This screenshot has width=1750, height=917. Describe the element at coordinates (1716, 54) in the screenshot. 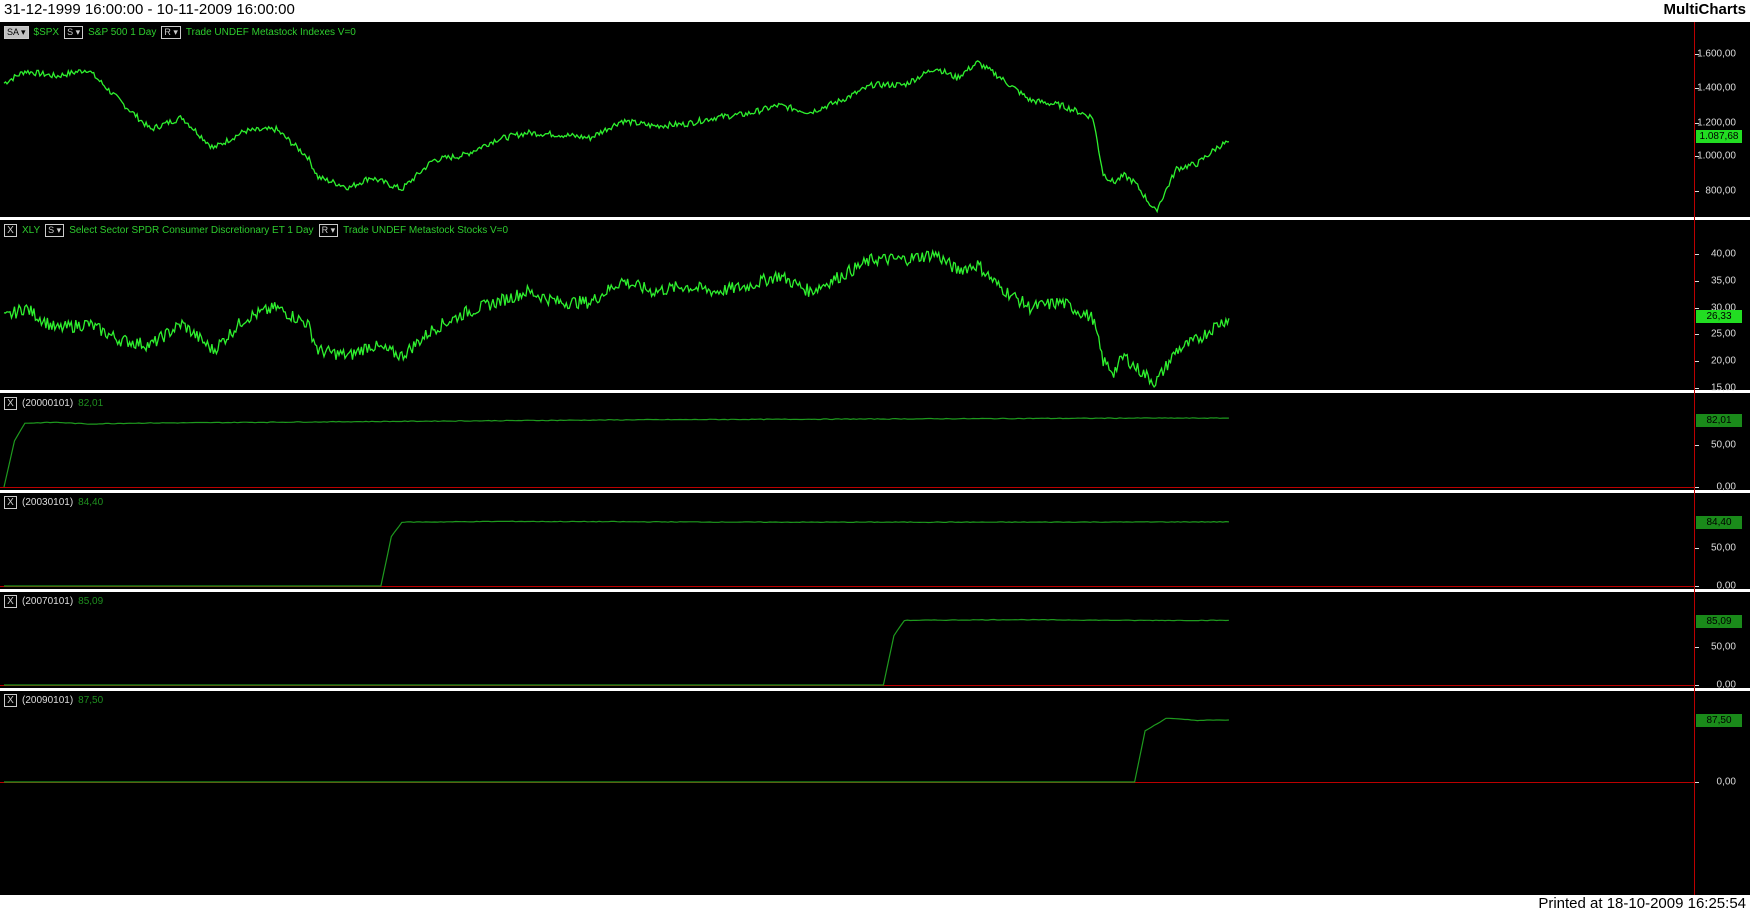

I see `y-tick-label: 1.600,00` at that location.